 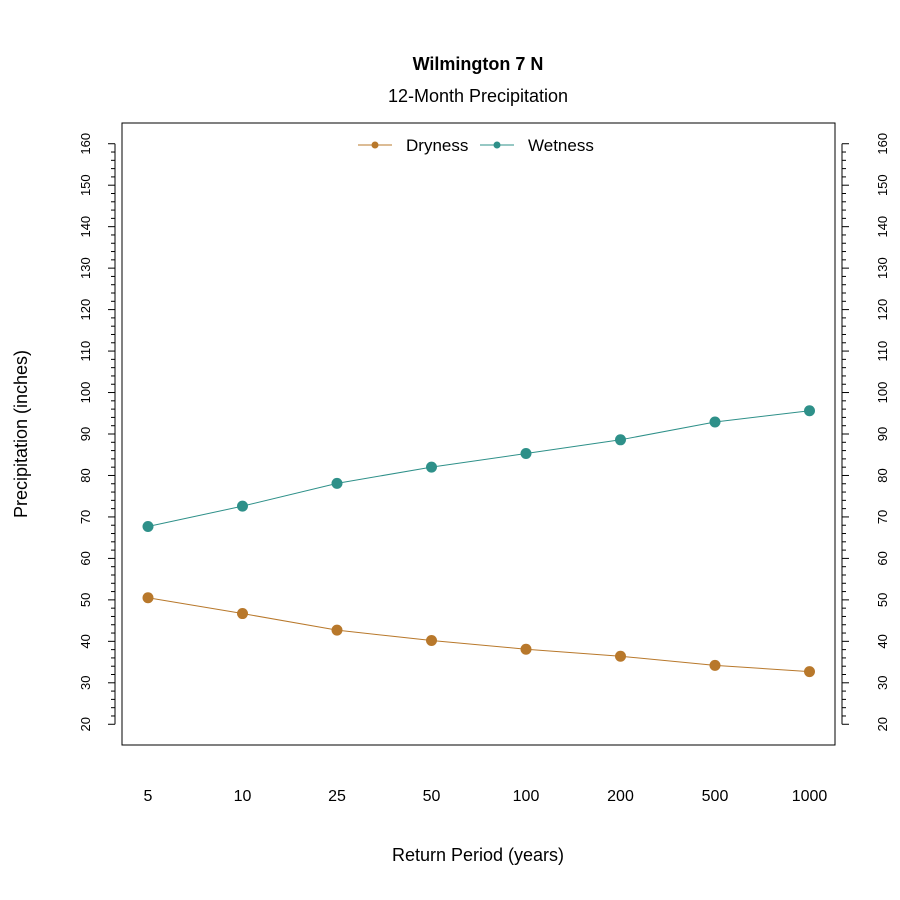 What do you see at coordinates (85, 724) in the screenshot?
I see `left-tick-label: 20` at bounding box center [85, 724].